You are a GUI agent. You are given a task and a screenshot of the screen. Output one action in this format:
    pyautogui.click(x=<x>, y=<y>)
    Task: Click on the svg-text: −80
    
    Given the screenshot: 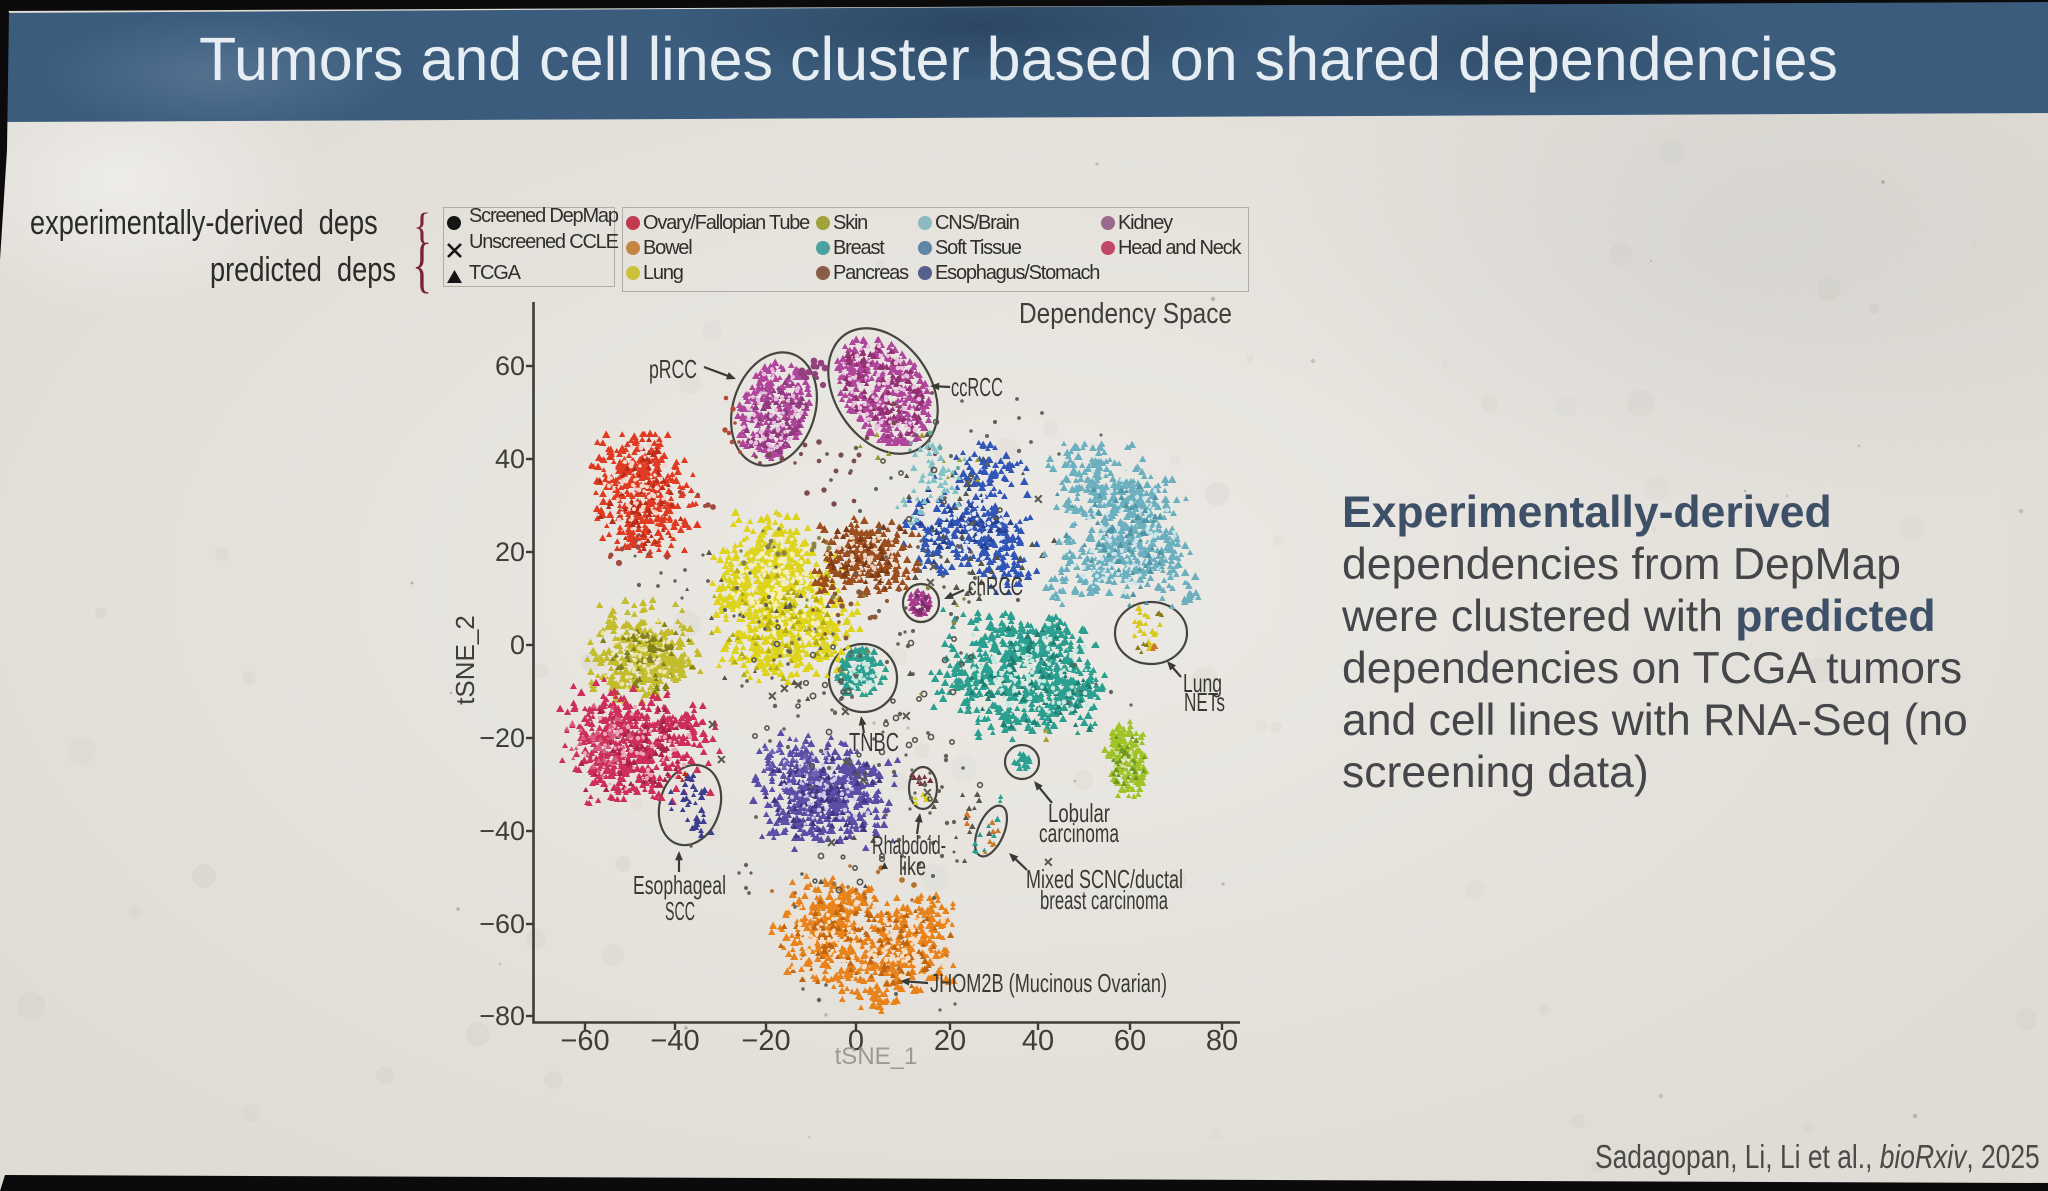 What is the action you would take?
    pyautogui.click(x=502, y=1016)
    